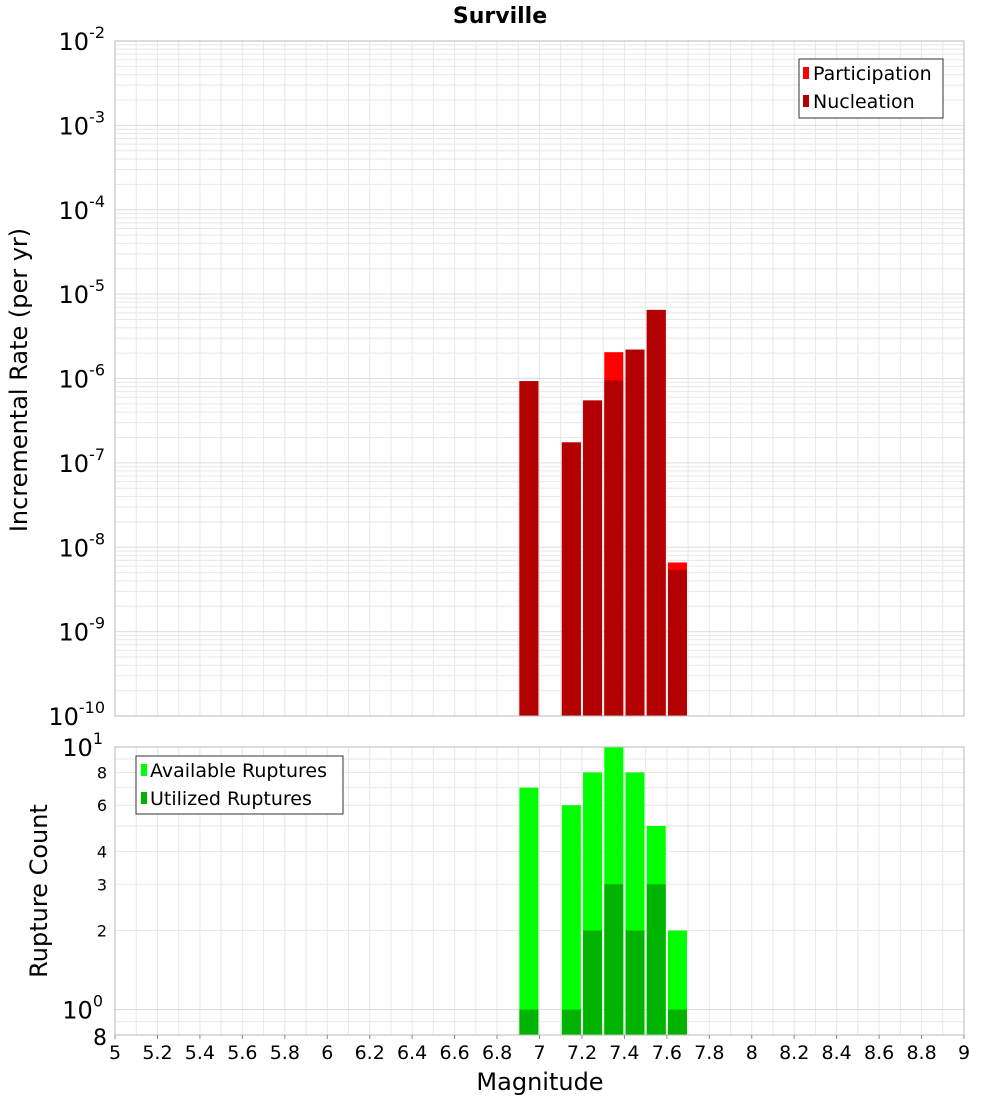 The width and height of the screenshot is (1000, 1100). Describe the element at coordinates (794, 1053) in the screenshot. I see `x-tick-label: 8.2` at that location.